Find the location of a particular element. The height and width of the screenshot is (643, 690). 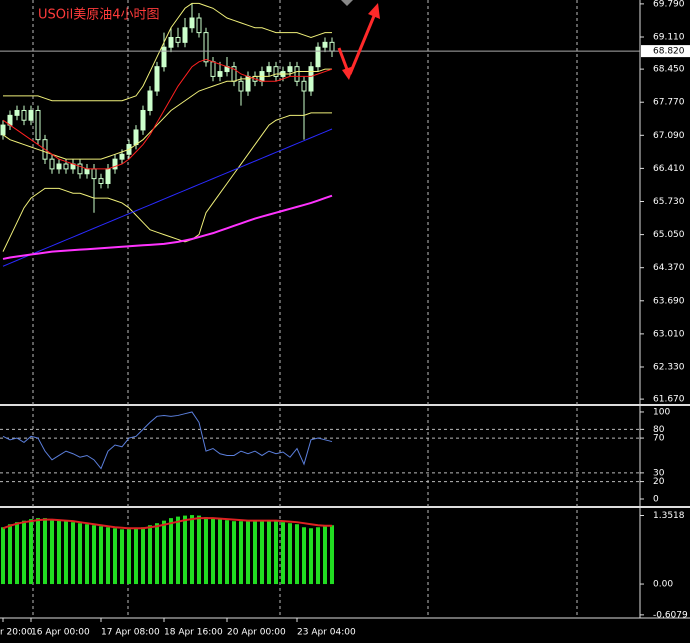

y-tick-label: 66.410 is located at coordinates (669, 169).